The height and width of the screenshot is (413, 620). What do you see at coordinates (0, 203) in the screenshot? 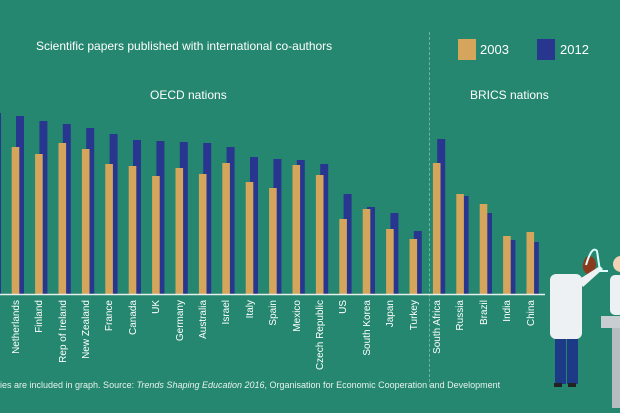
I see `bar-2012-partial` at bounding box center [0, 203].